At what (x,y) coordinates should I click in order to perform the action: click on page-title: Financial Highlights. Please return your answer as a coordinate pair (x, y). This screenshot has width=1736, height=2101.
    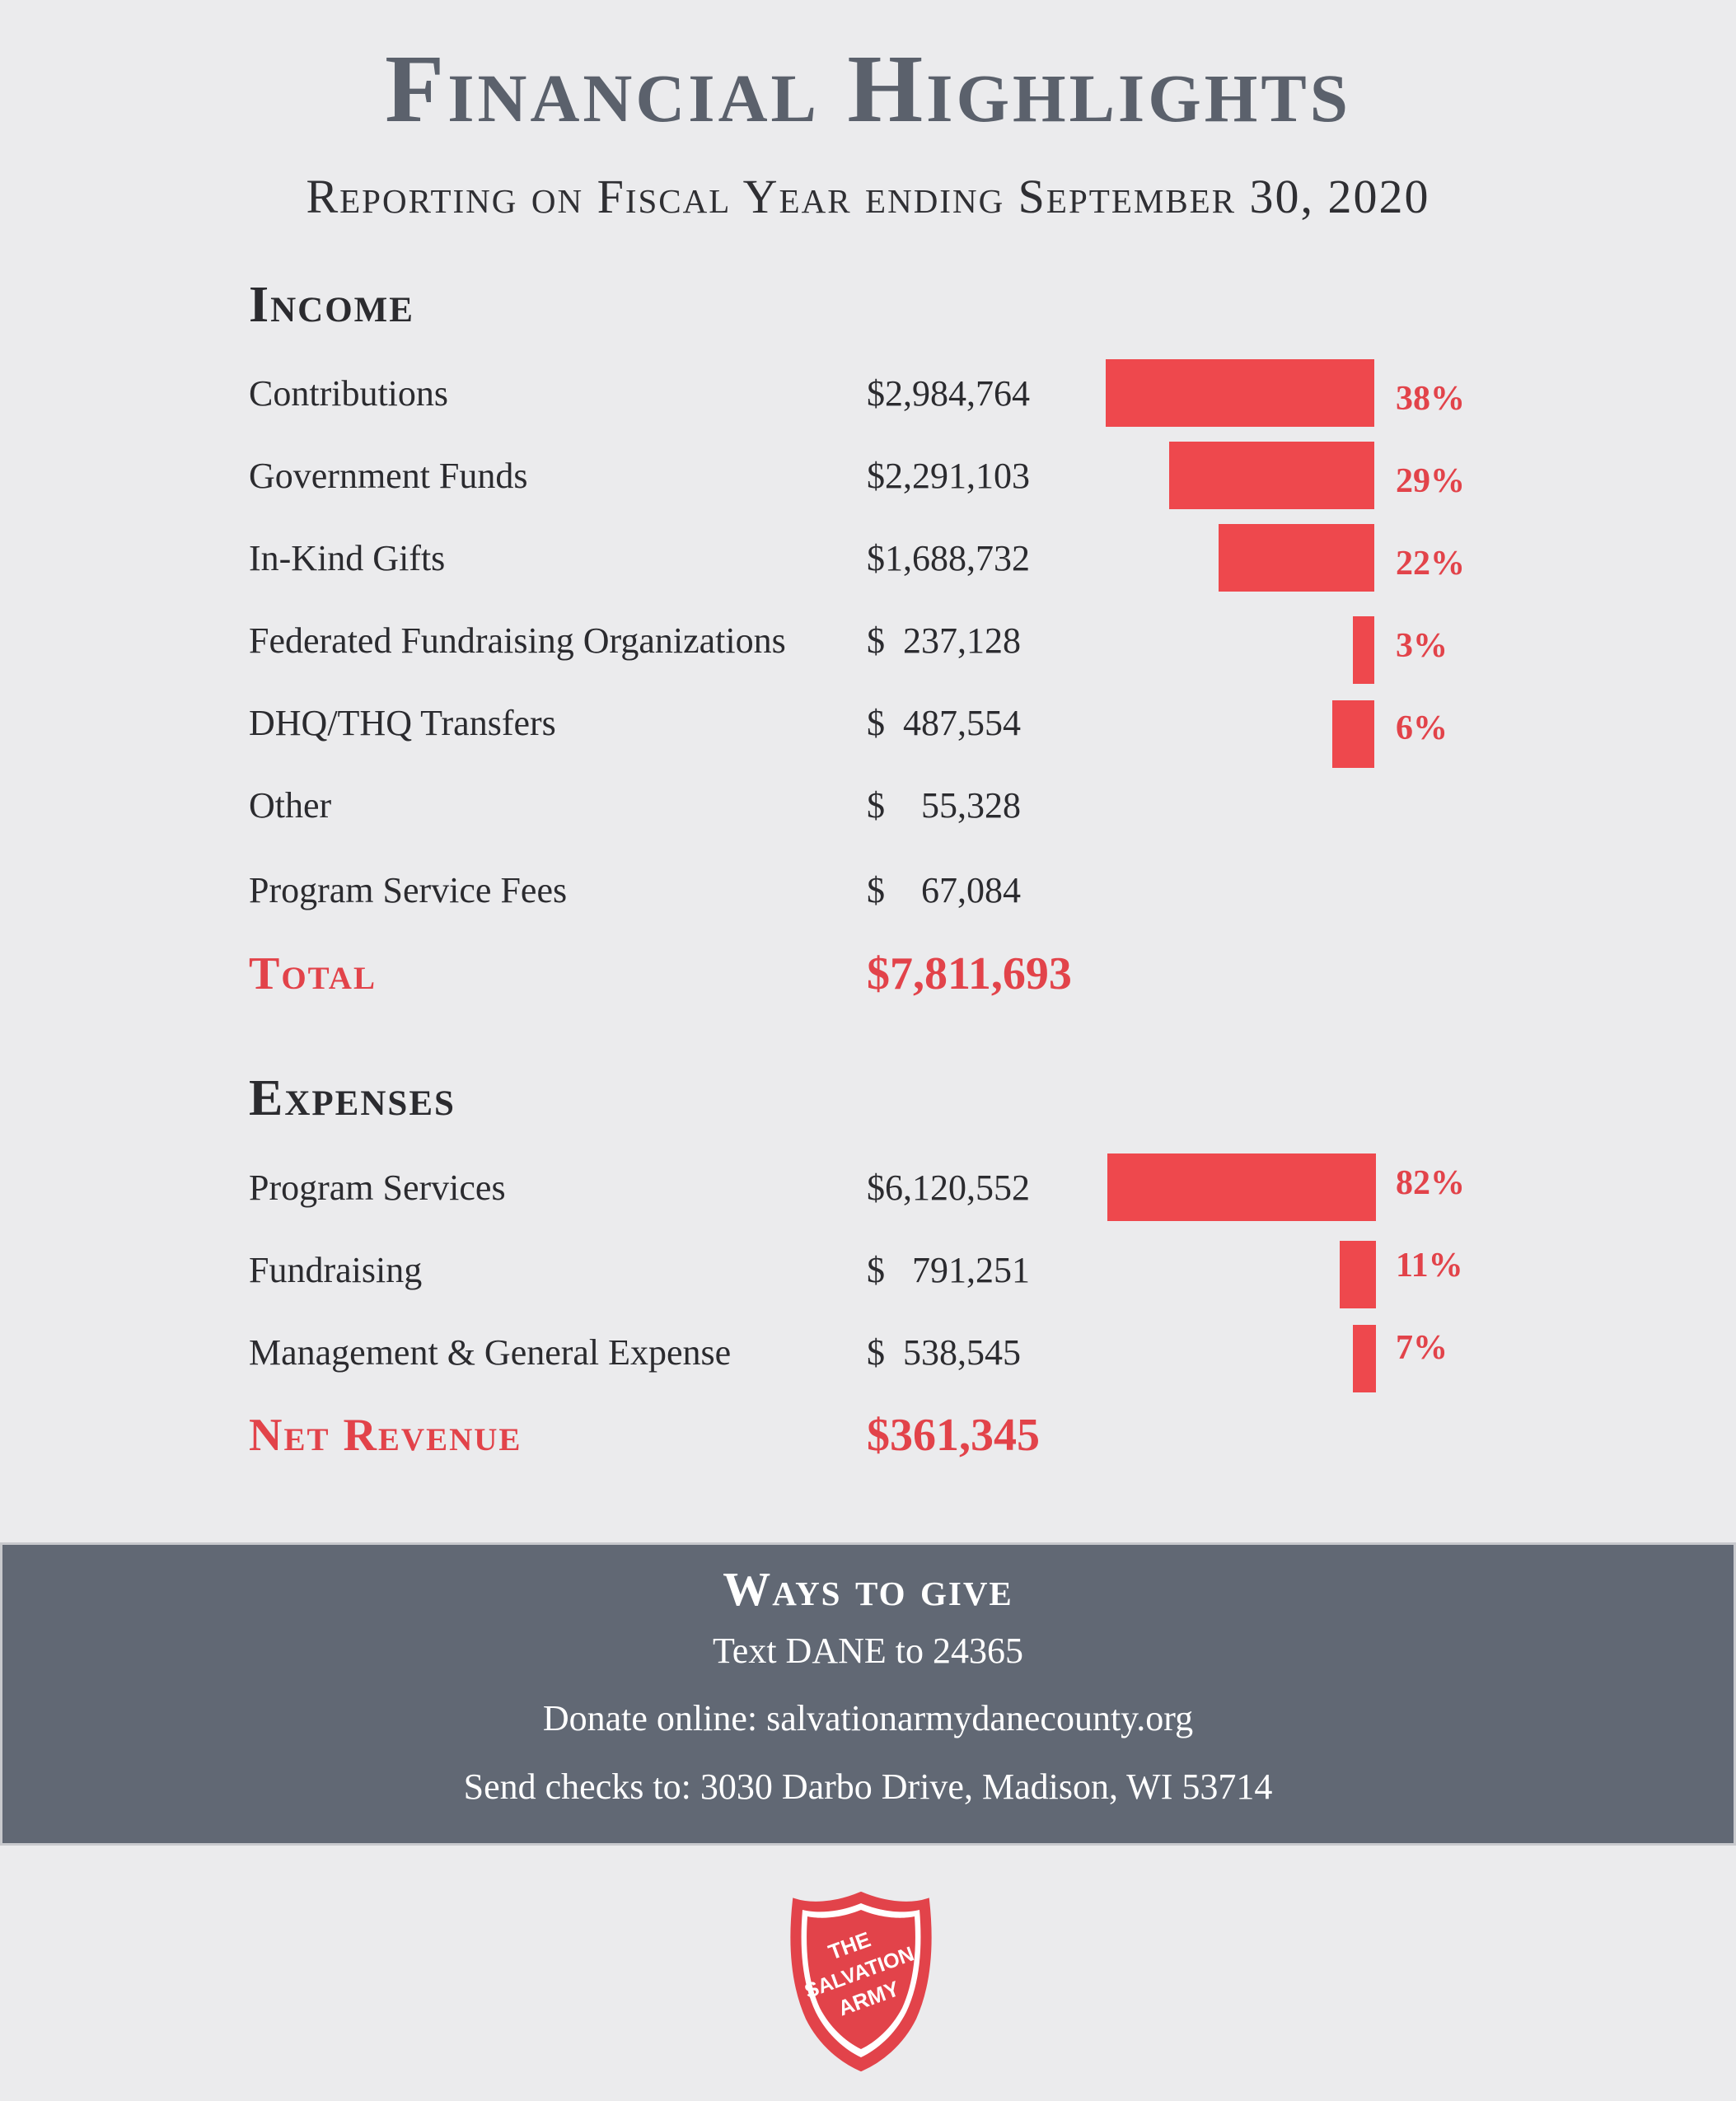
    Looking at the image, I should click on (868, 89).